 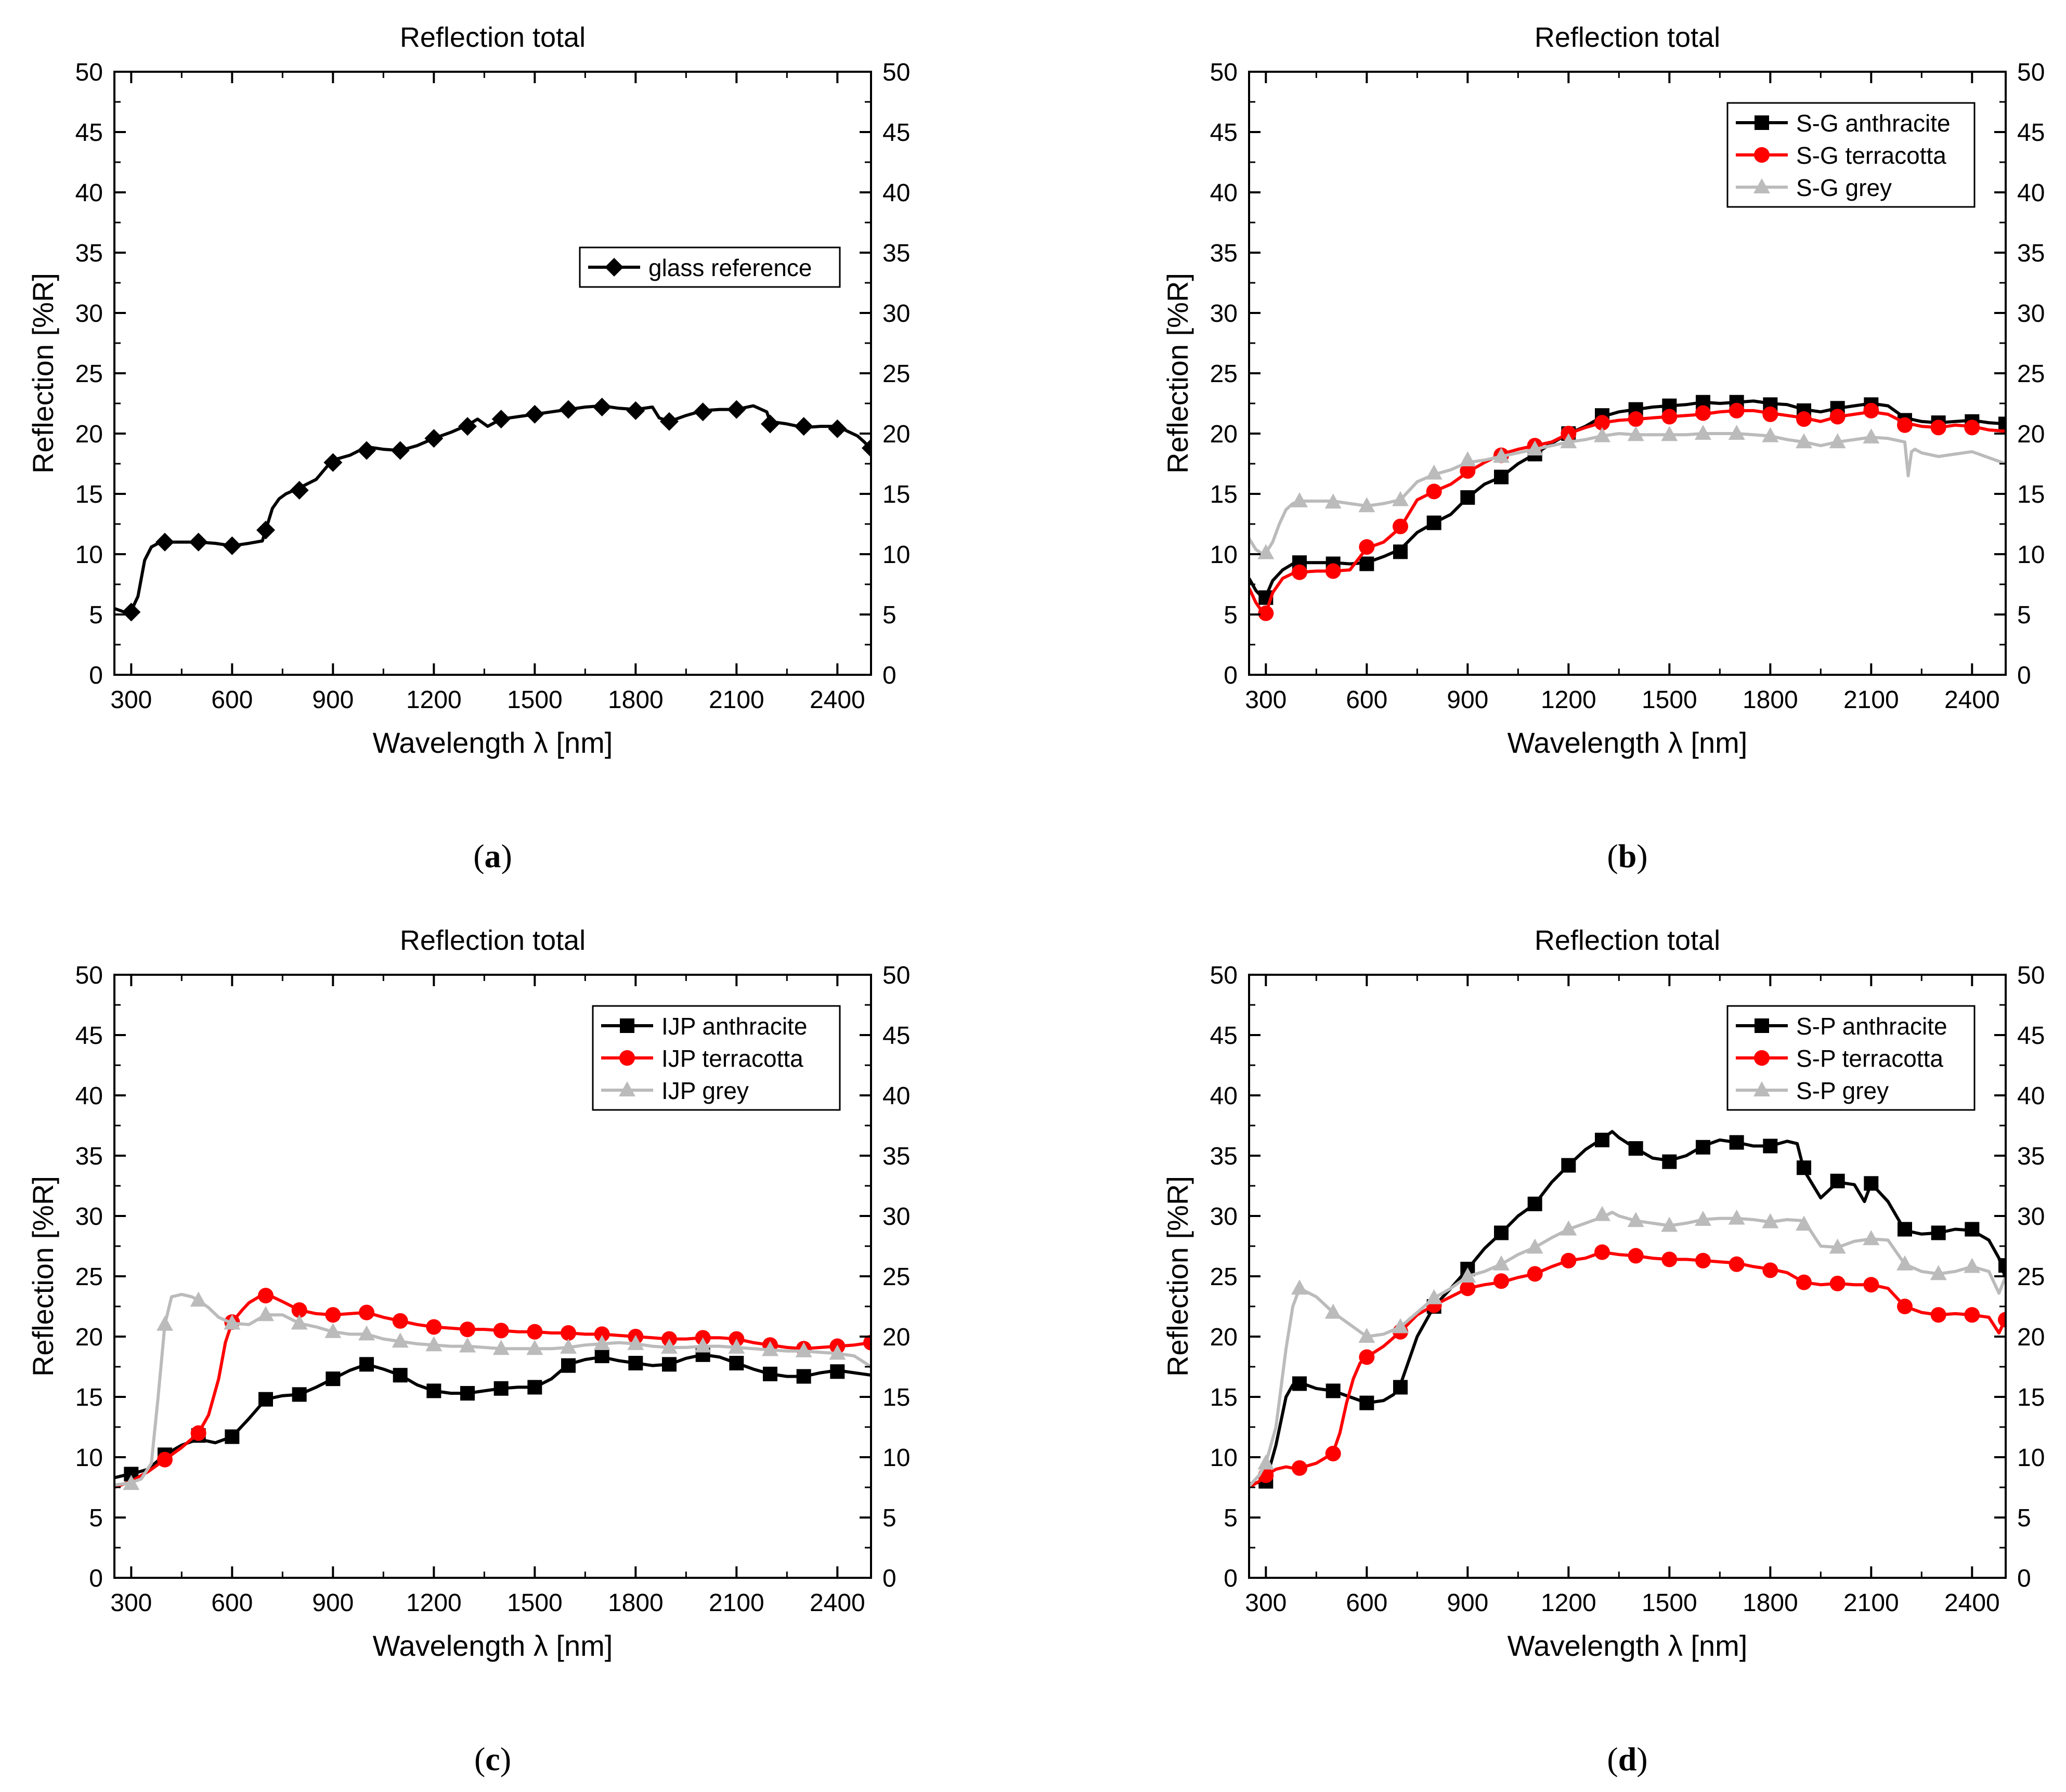 What do you see at coordinates (1224, 314) in the screenshot?
I see `y-tick-label: 30` at bounding box center [1224, 314].